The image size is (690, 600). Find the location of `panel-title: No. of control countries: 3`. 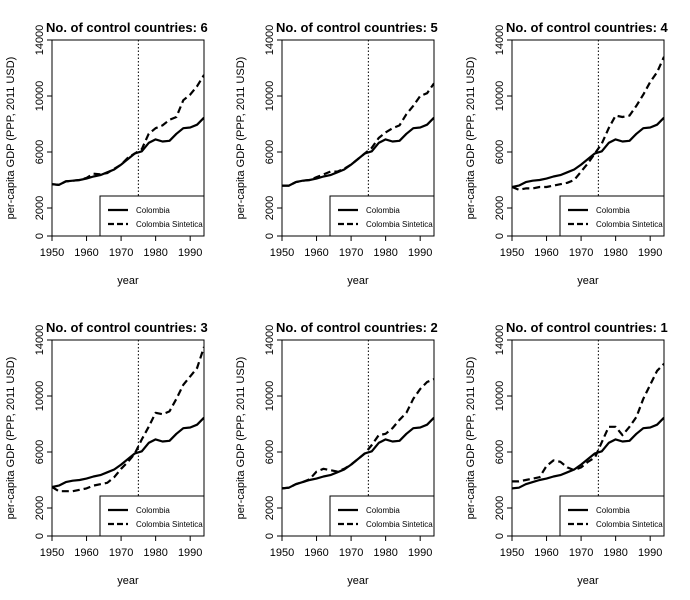

panel-title: No. of control countries: 3 is located at coordinates (127, 327).